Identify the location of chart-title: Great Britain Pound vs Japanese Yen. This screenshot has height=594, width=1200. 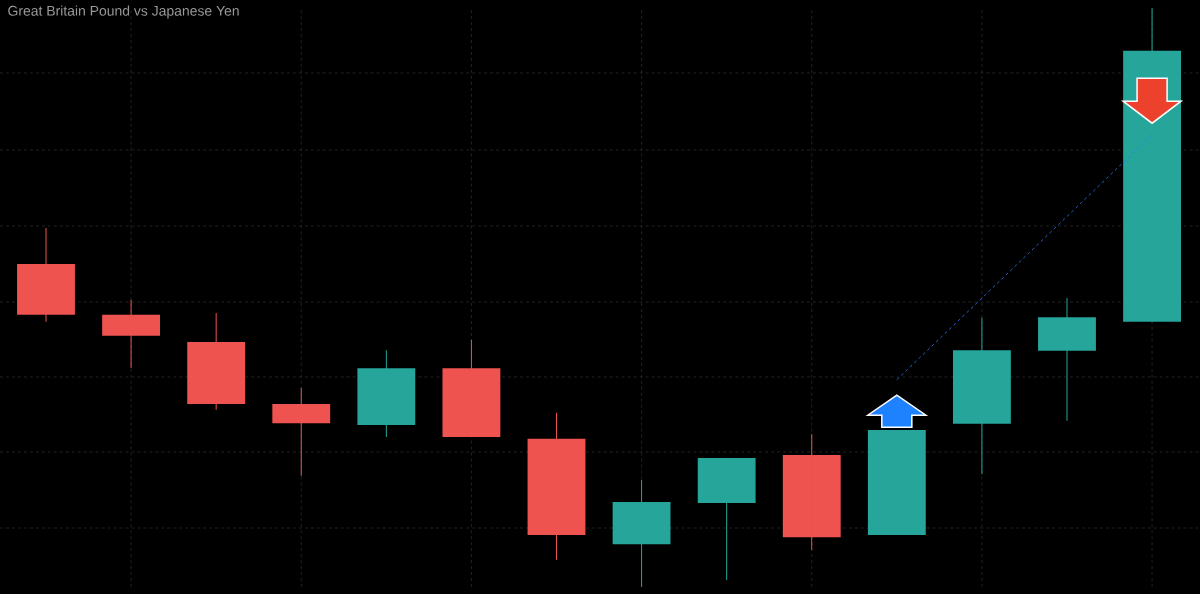
(123, 12).